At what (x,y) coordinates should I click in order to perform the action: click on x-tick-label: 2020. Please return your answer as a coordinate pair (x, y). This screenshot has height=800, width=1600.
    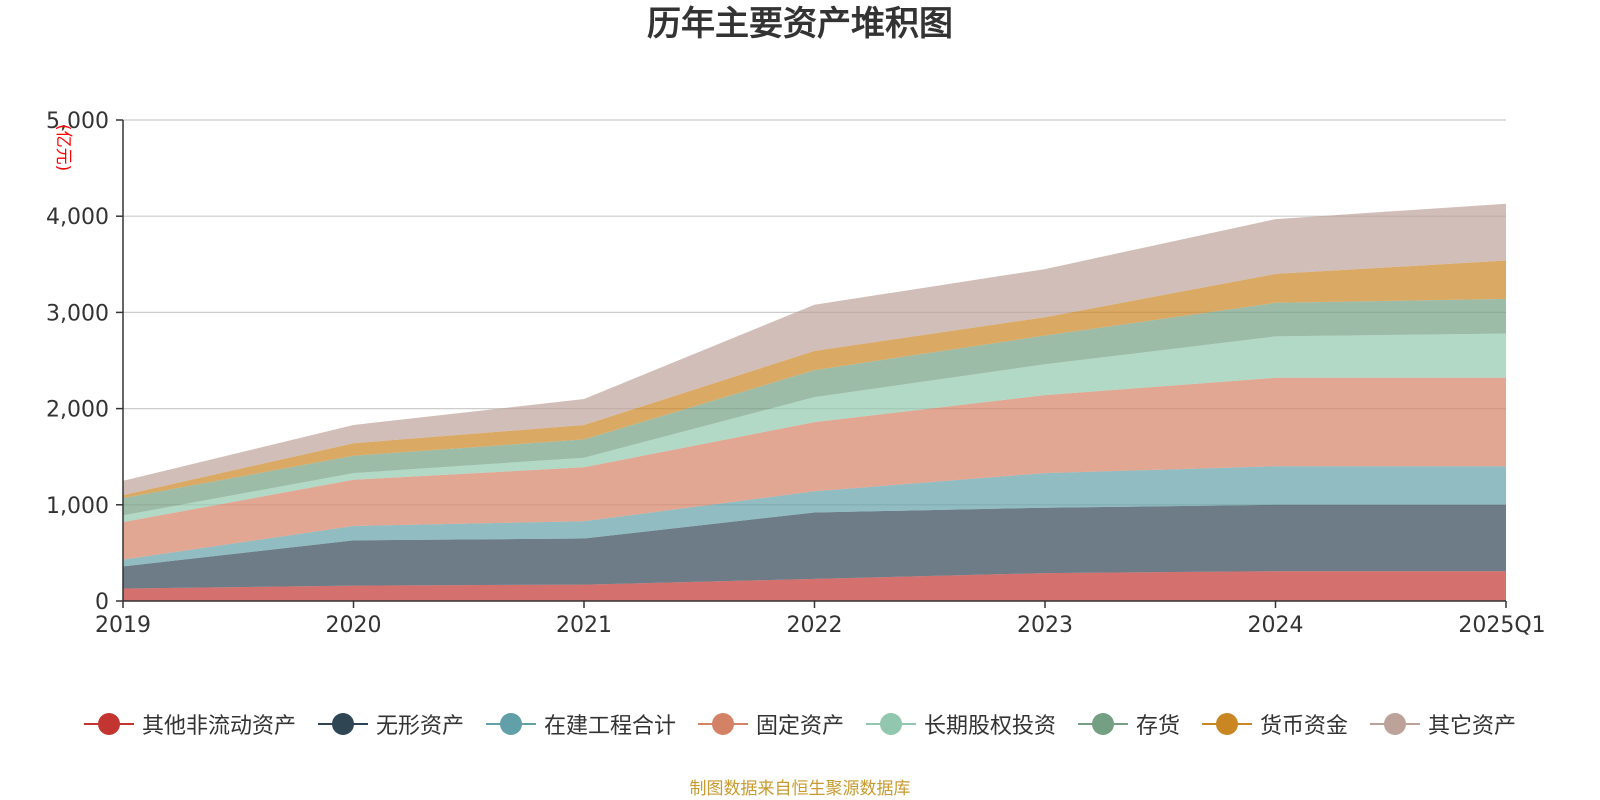
    Looking at the image, I should click on (354, 625).